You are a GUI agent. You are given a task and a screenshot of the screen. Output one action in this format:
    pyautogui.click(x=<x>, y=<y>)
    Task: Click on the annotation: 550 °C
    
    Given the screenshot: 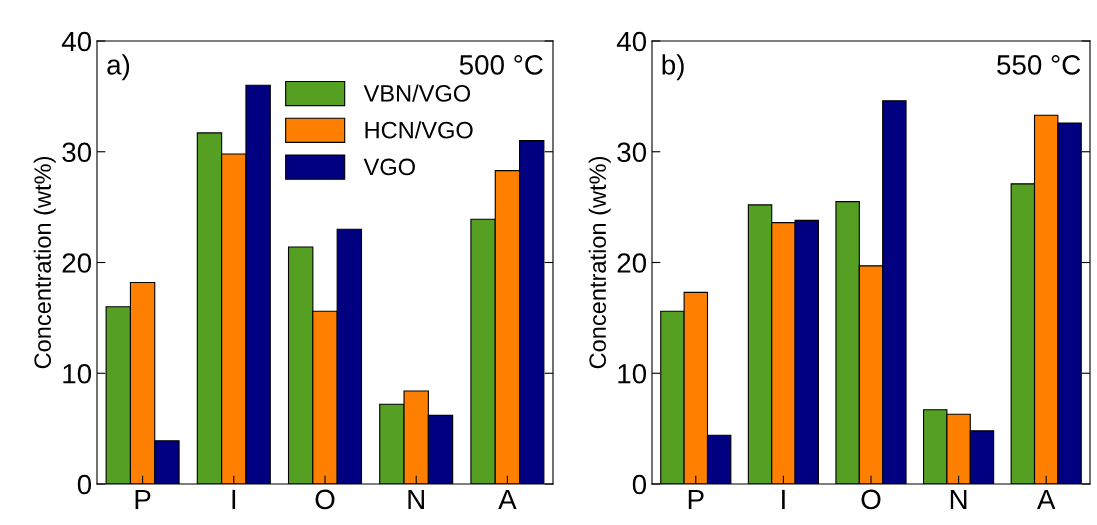 What is the action you would take?
    pyautogui.click(x=1039, y=65)
    